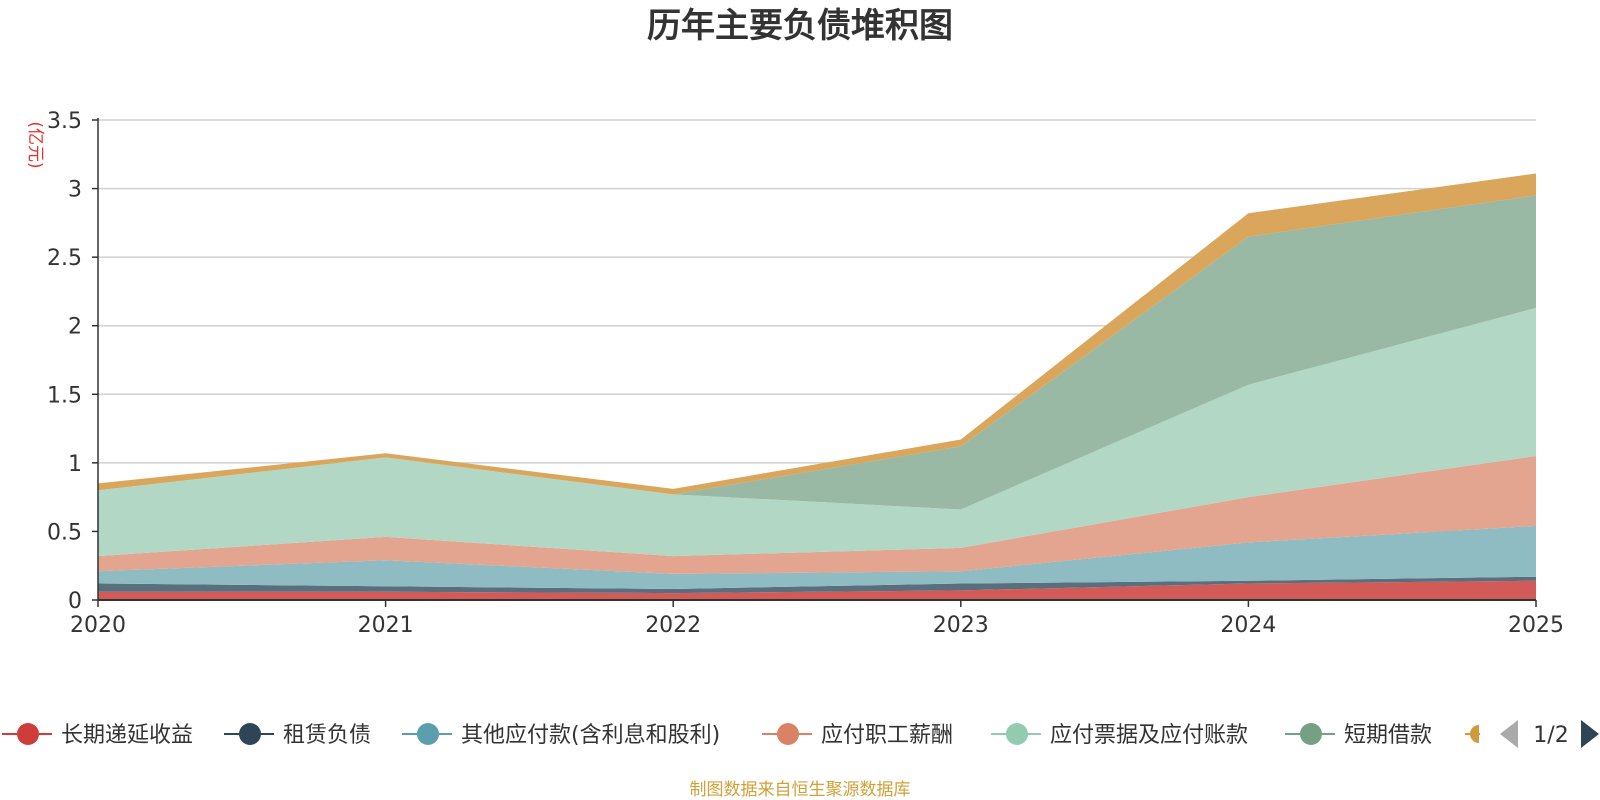 This screenshot has height=800, width=1600. Describe the element at coordinates (673, 625) in the screenshot. I see `x-tick-label: 2022` at that location.